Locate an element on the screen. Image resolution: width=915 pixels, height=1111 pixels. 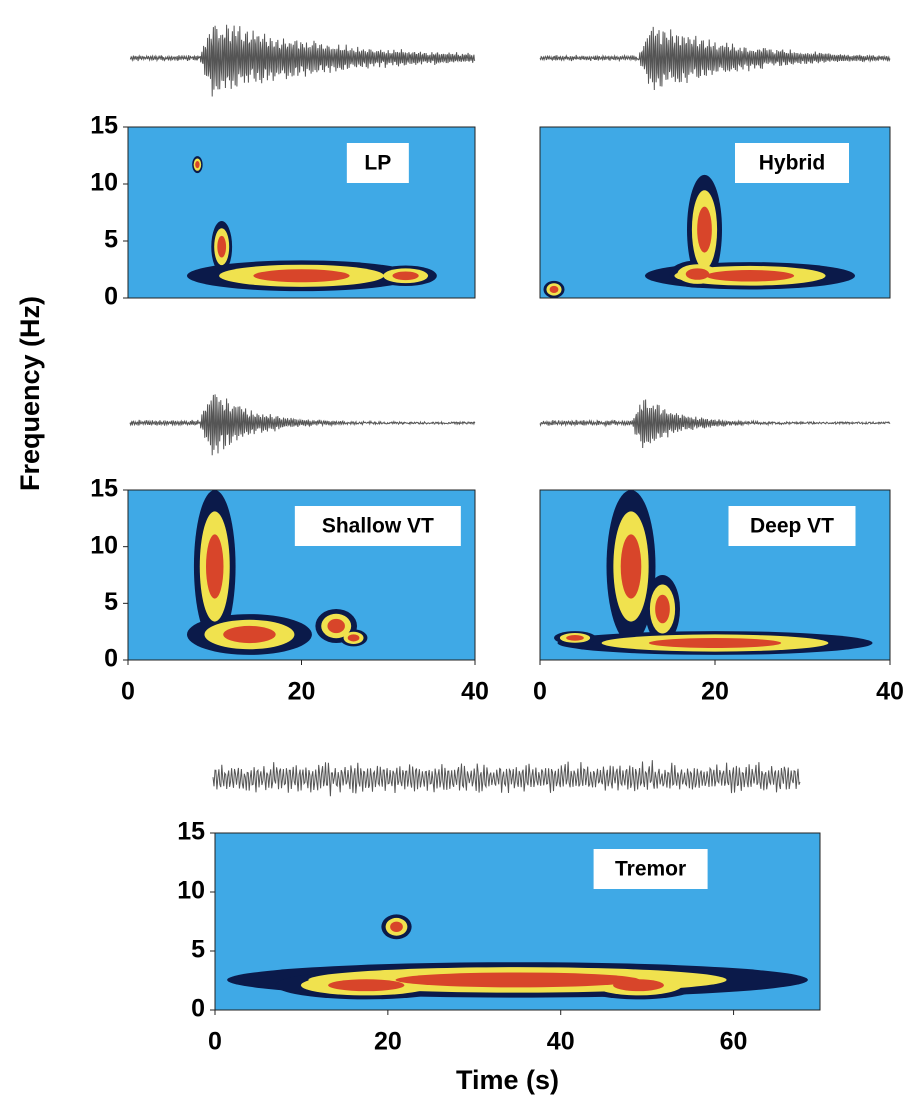
panel: Hybrid is located at coordinates (715, 162).